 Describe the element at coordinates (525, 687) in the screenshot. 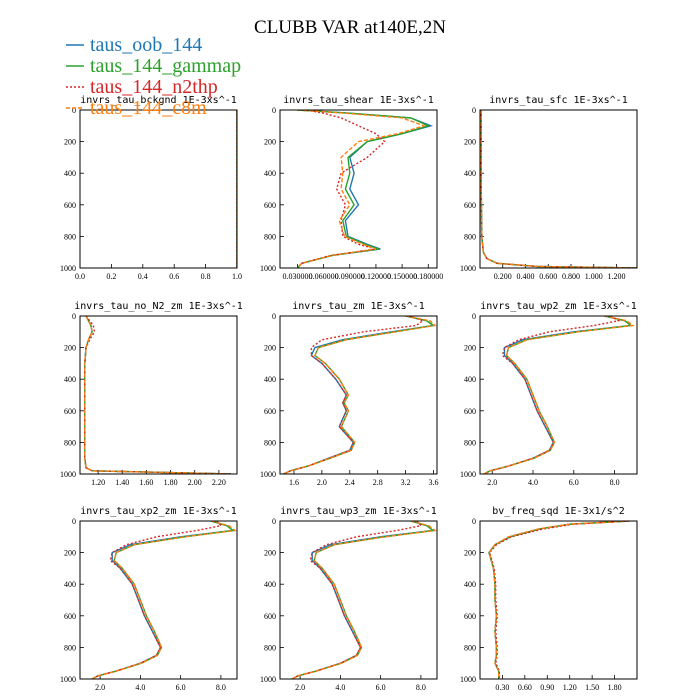

I see `x-tick-label: 0.60` at that location.